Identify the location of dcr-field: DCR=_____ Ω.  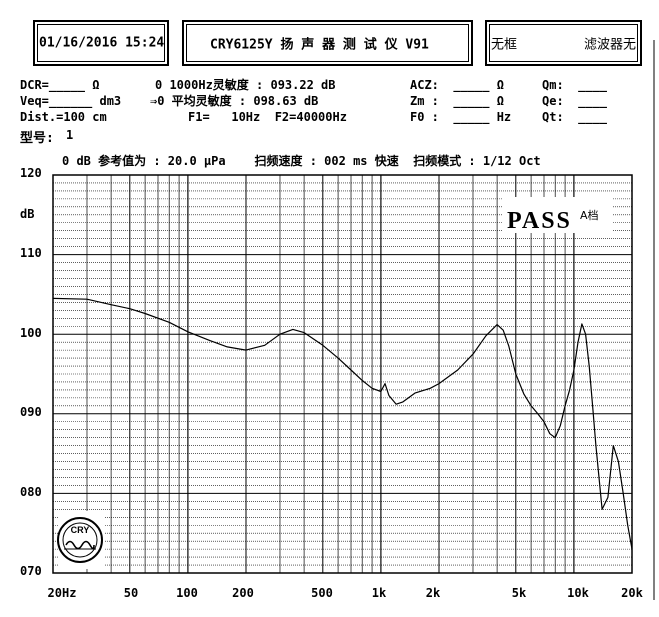
(60, 85).